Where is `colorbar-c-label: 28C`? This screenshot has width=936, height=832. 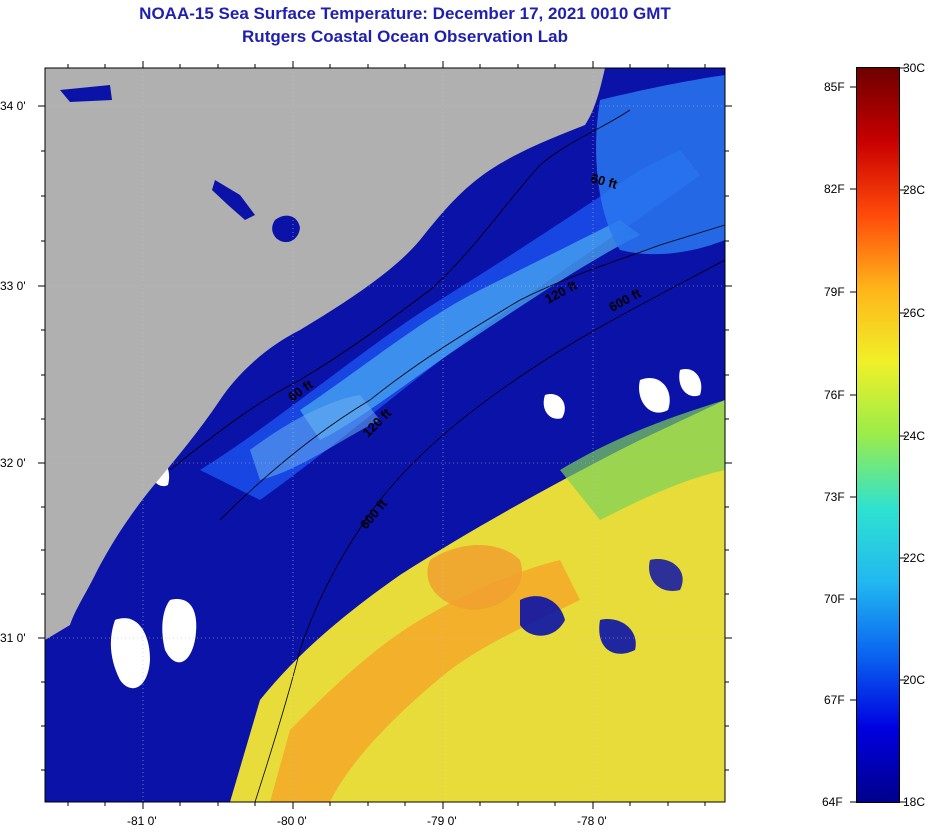
colorbar-c-label: 28C is located at coordinates (914, 190).